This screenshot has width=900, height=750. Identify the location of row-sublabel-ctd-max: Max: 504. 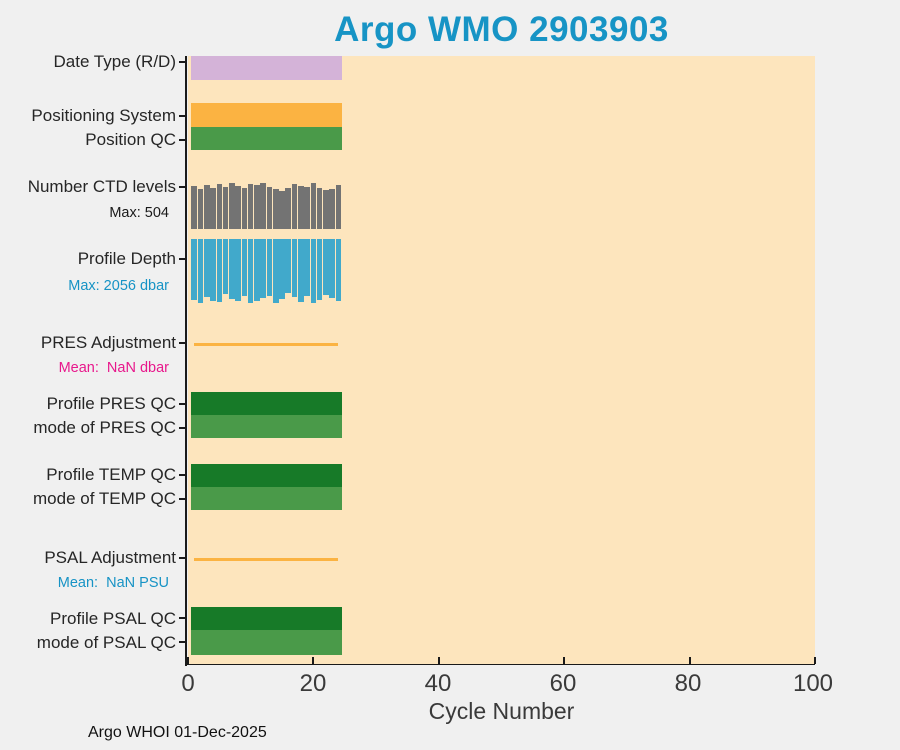
(139, 213).